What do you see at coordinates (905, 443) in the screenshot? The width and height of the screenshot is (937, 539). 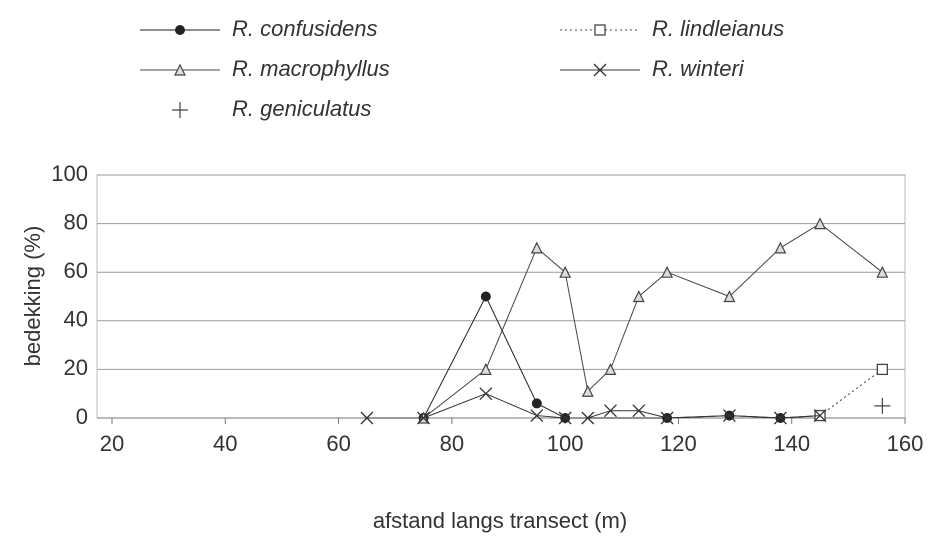 I see `x-tick-label: 160` at bounding box center [905, 443].